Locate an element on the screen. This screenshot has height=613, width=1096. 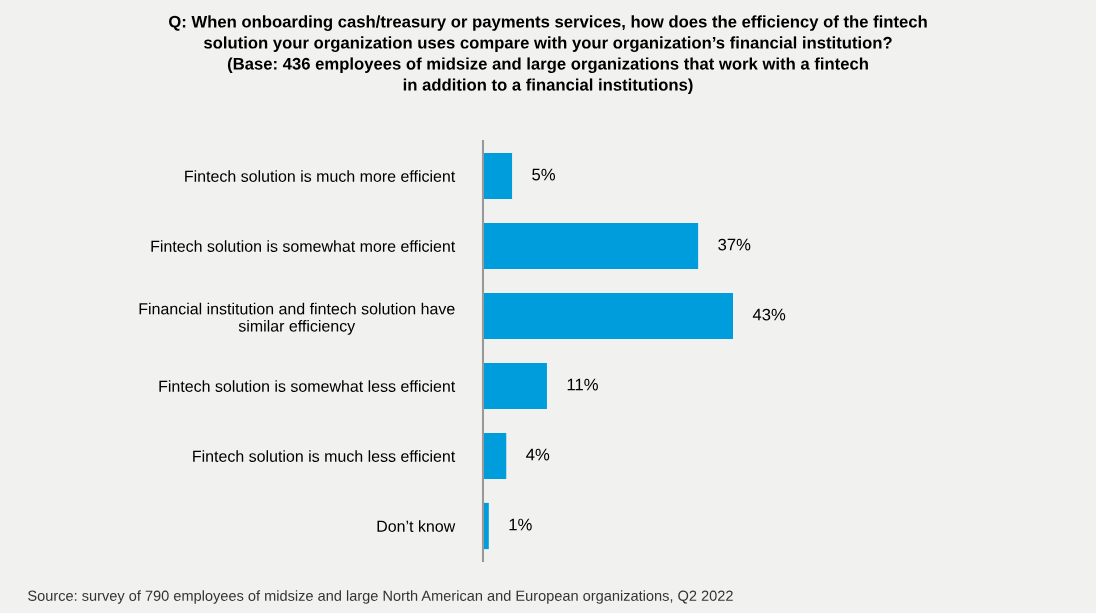
y-tick-label: Don’t know is located at coordinates (416, 526).